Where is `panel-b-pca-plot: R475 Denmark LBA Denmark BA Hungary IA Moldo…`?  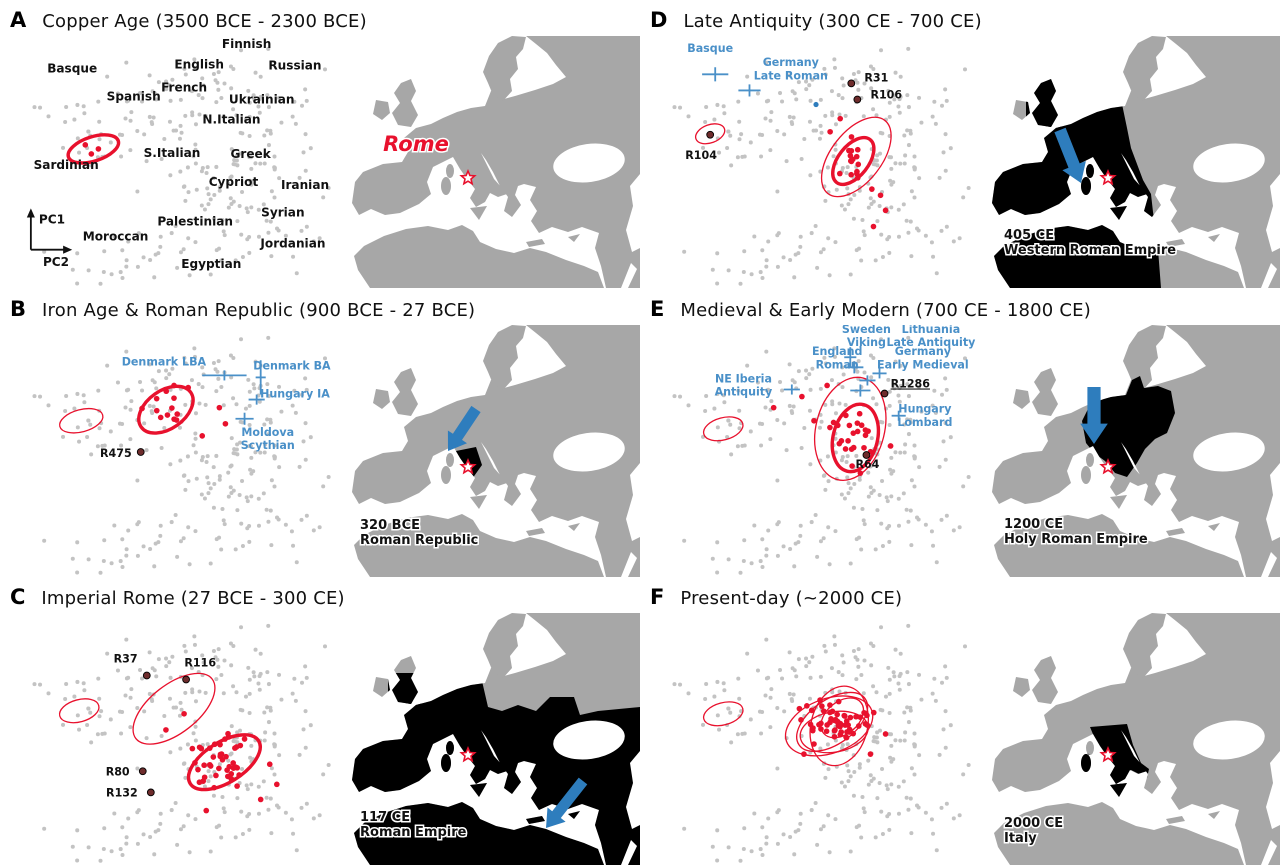 panel-b-pca-plot: R475 Denmark LBA Denmark BA Hungary IA Moldo… is located at coordinates (174, 451).